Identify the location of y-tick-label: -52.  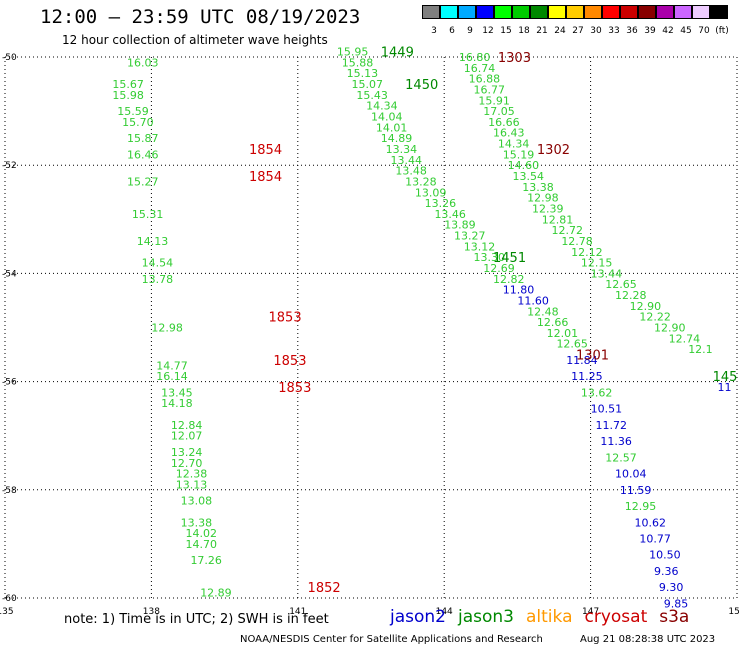
(9, 166).